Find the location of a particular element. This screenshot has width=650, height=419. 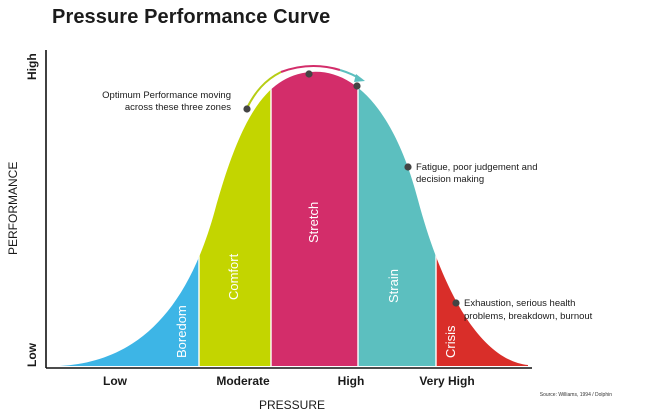

x-axis-title: PRESSURE is located at coordinates (292, 405).